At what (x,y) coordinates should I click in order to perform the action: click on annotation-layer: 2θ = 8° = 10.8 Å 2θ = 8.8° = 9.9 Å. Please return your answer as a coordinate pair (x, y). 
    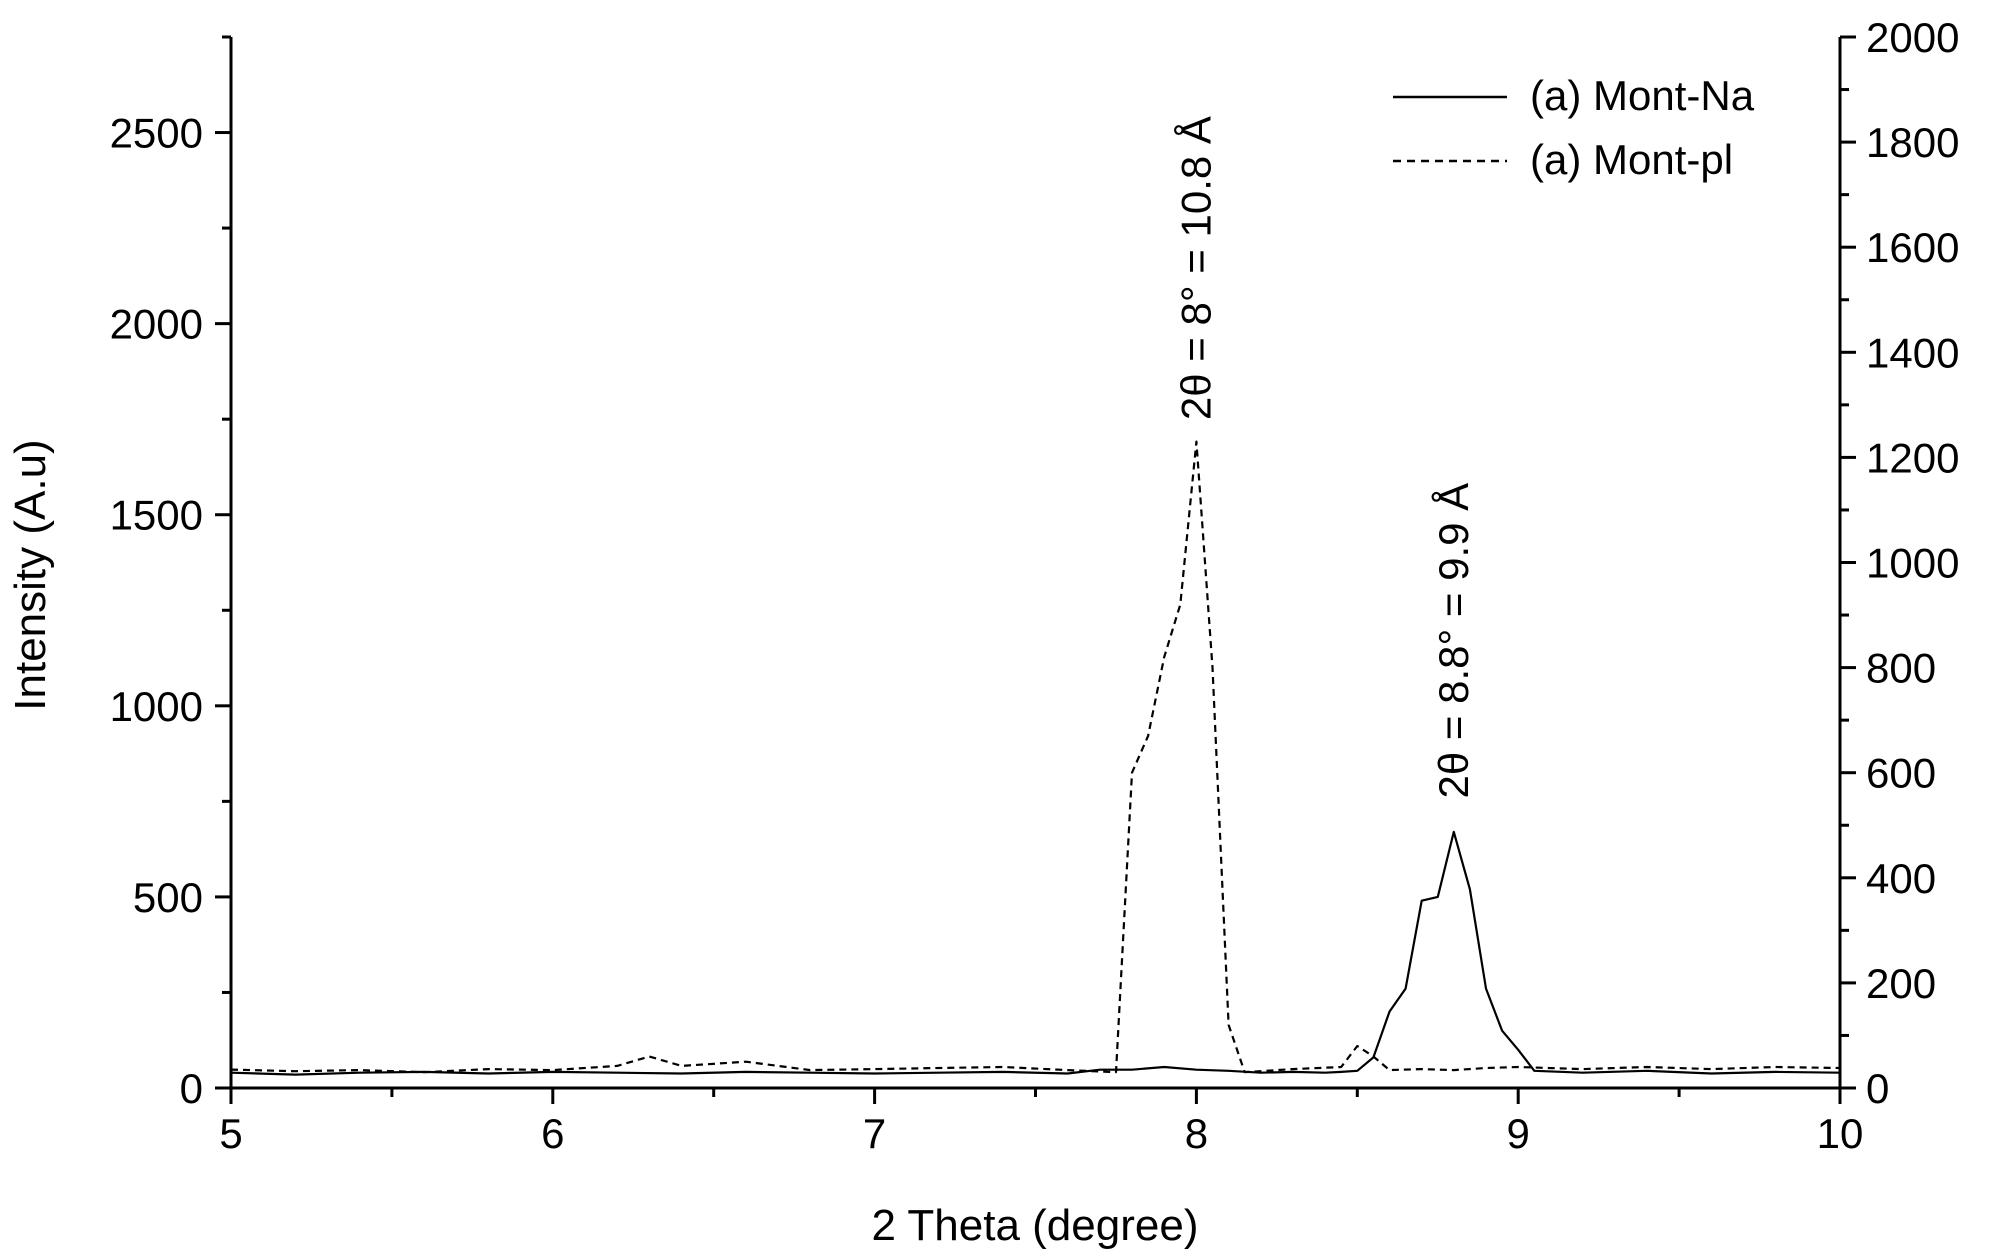
    Looking at the image, I should click on (1324, 457).